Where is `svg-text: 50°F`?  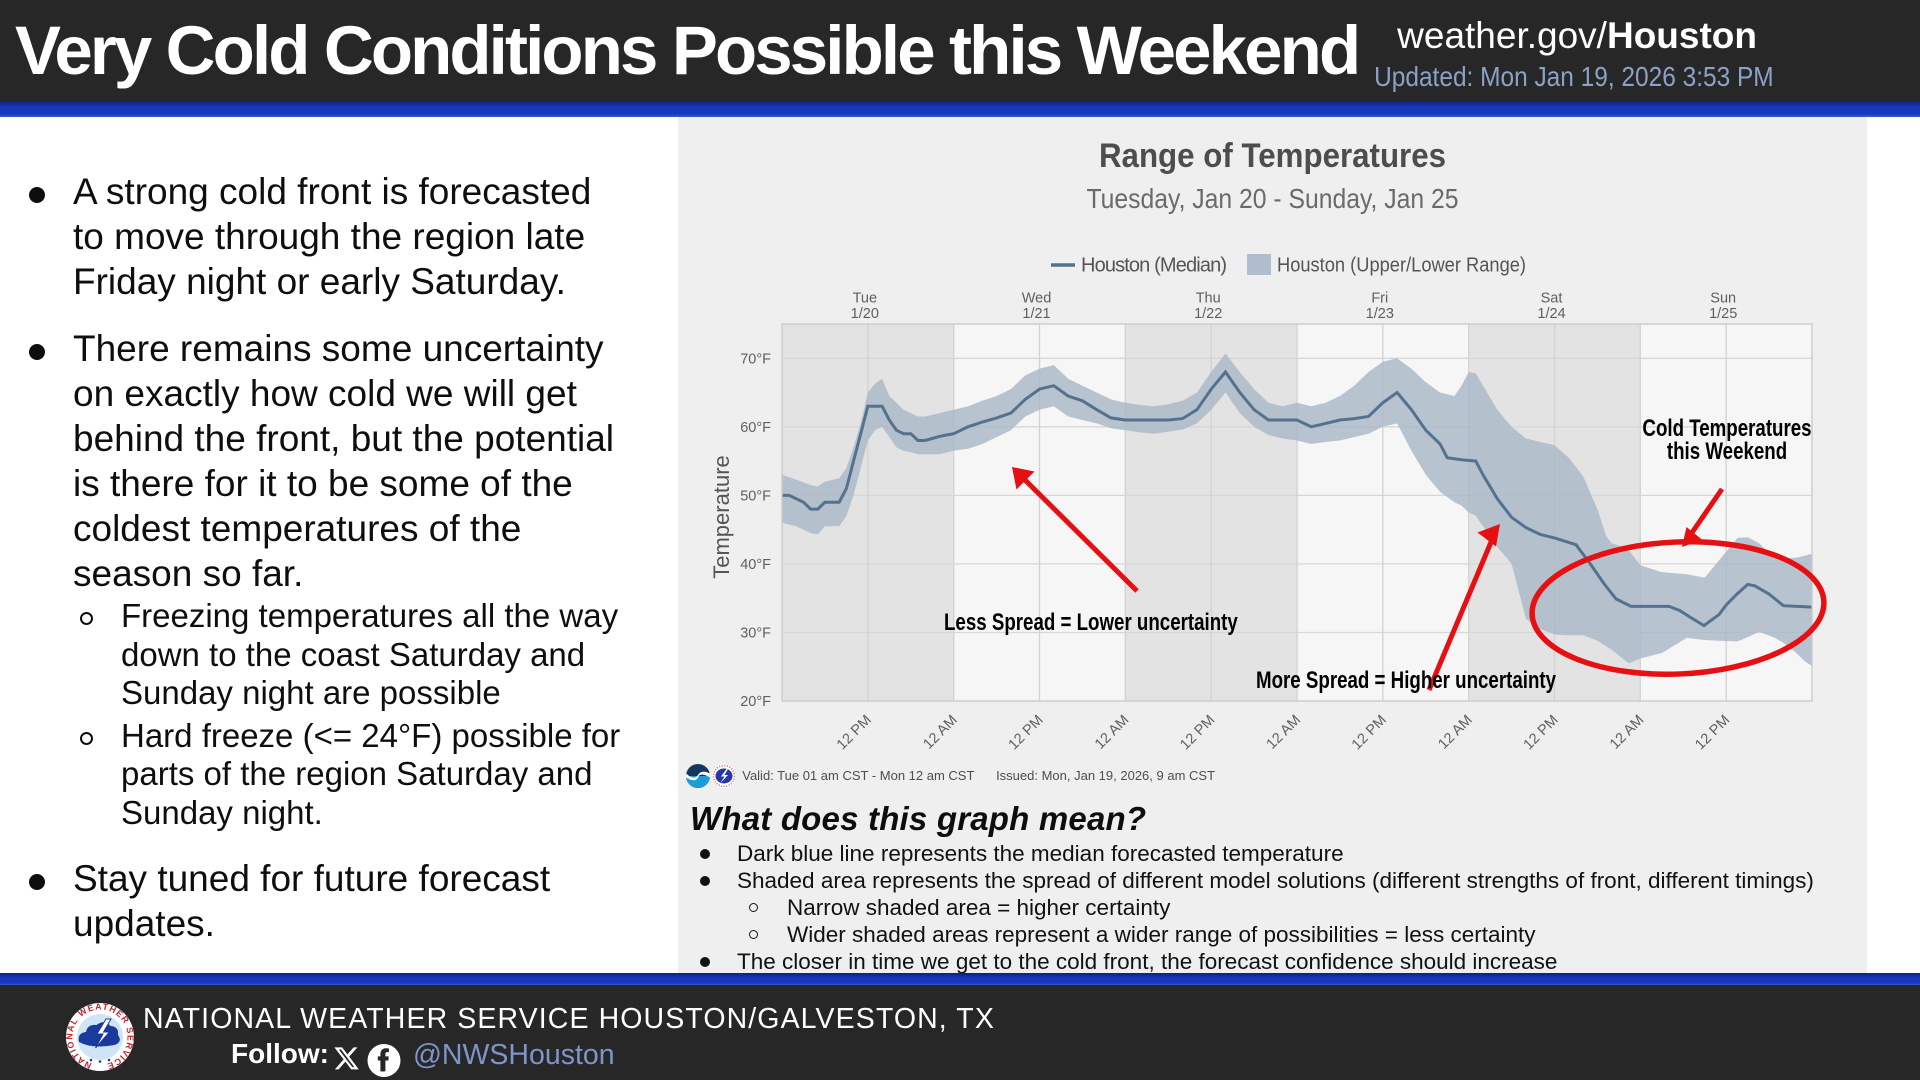 svg-text: 50°F is located at coordinates (755, 496).